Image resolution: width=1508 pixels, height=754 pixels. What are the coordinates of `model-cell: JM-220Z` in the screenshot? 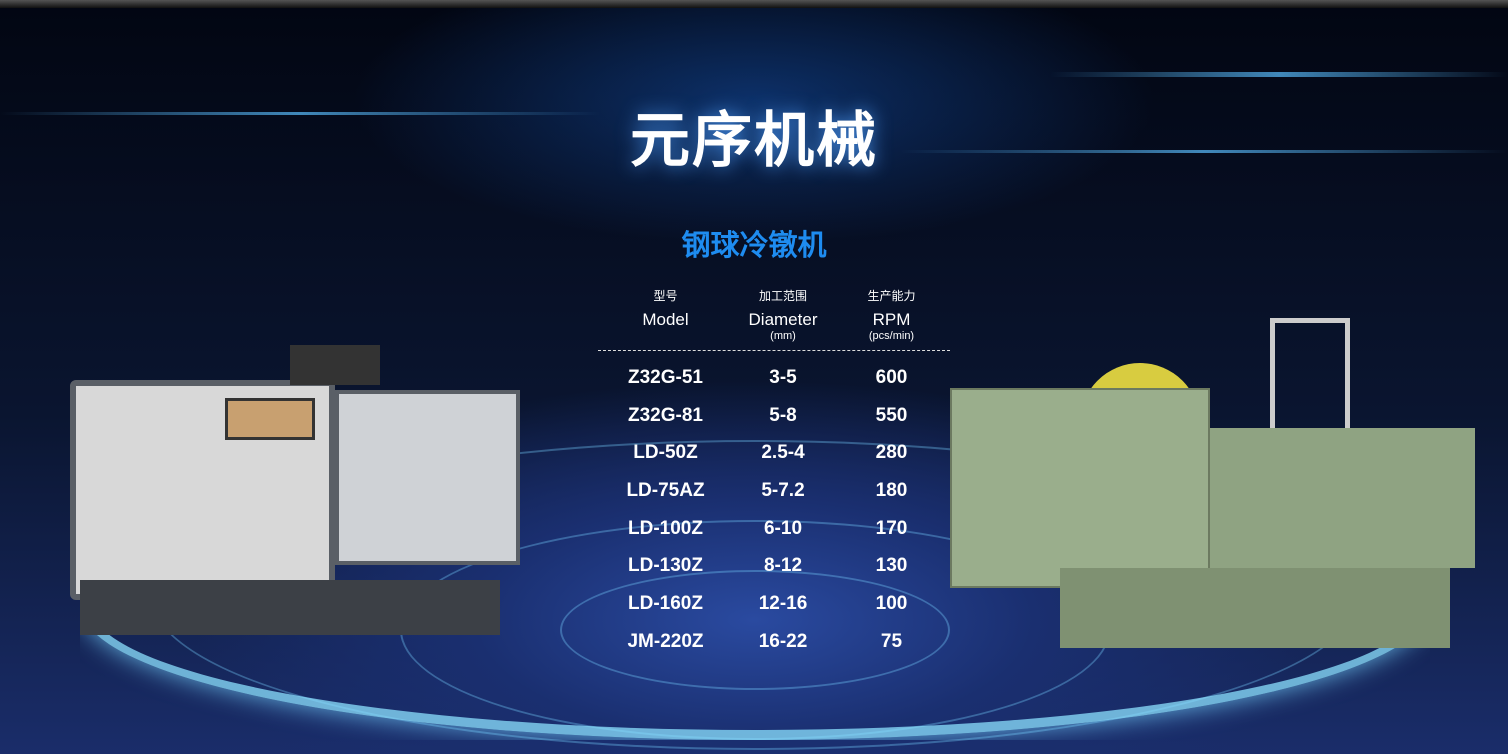 It's located at (665, 641).